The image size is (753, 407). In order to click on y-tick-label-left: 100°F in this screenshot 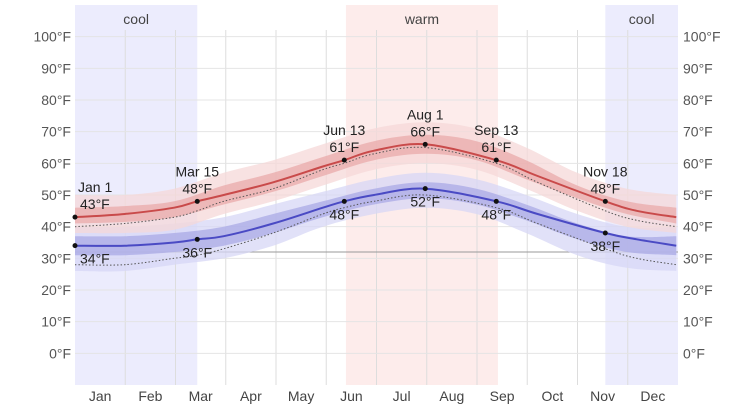, I will do `click(52, 37)`.